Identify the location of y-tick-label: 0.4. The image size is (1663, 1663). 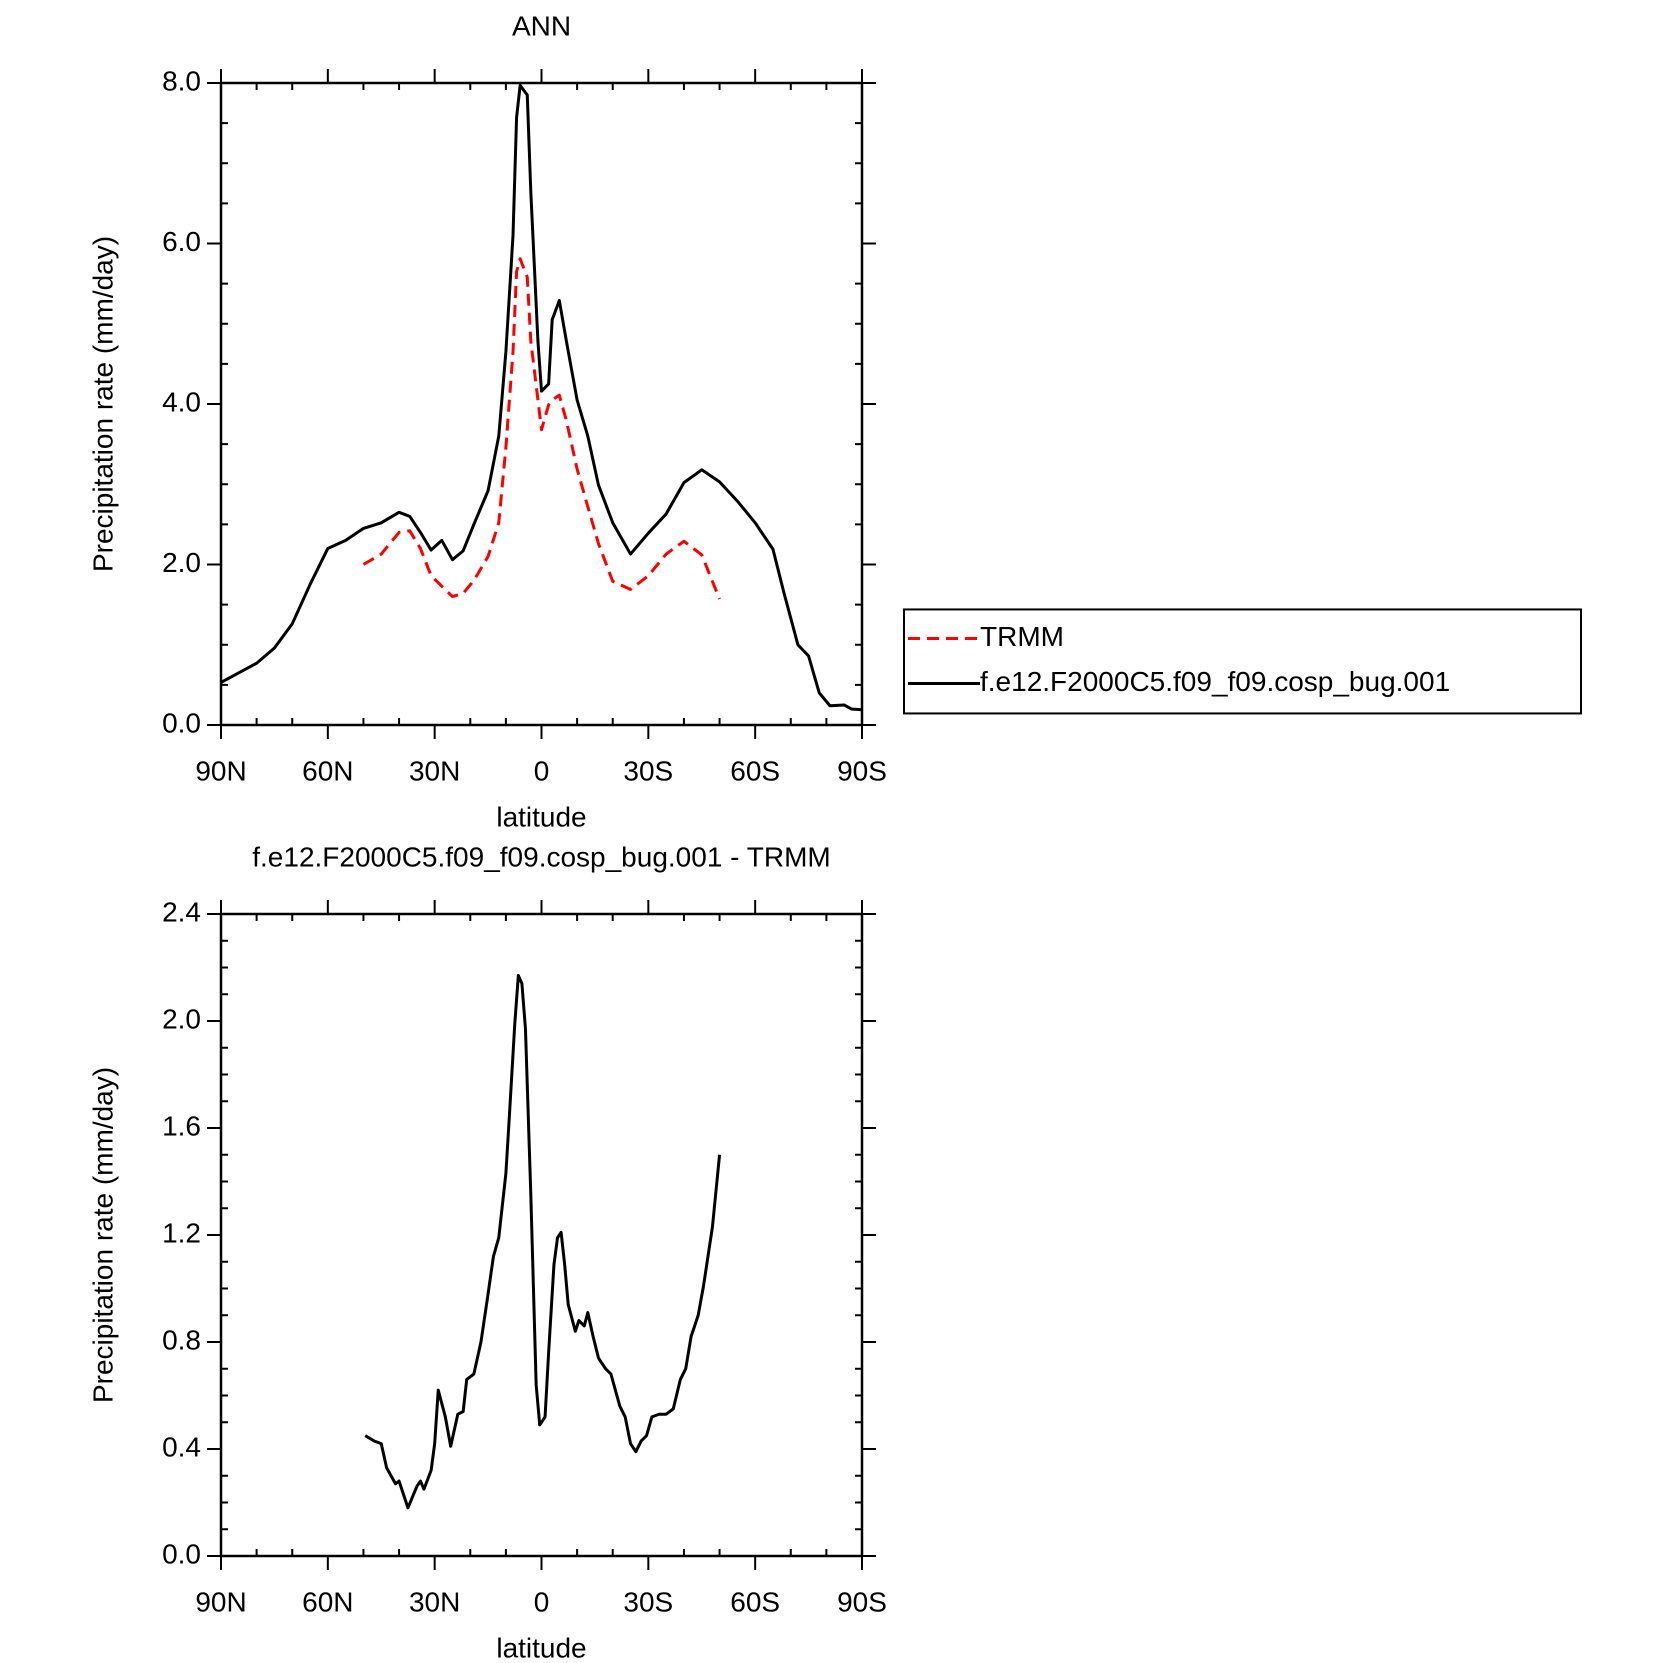
(181, 1446).